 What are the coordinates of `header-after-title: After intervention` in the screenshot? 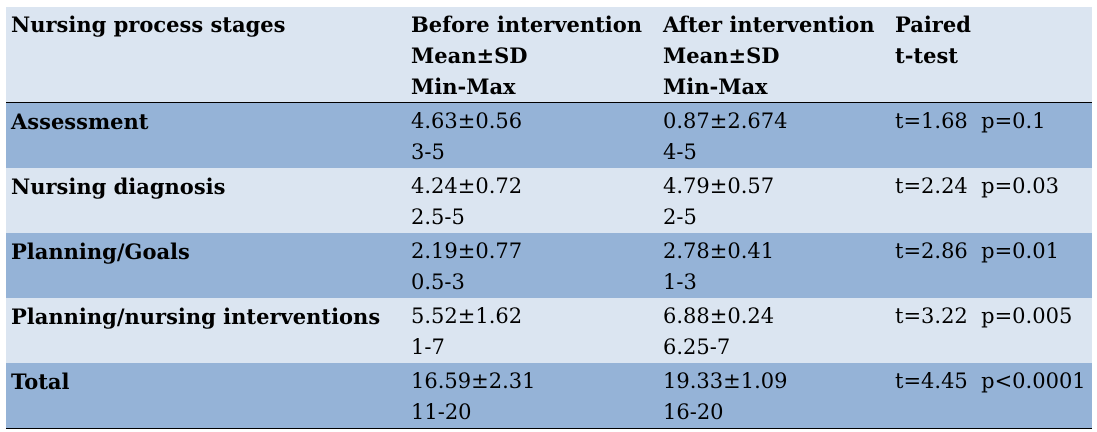 It's located at (769, 24).